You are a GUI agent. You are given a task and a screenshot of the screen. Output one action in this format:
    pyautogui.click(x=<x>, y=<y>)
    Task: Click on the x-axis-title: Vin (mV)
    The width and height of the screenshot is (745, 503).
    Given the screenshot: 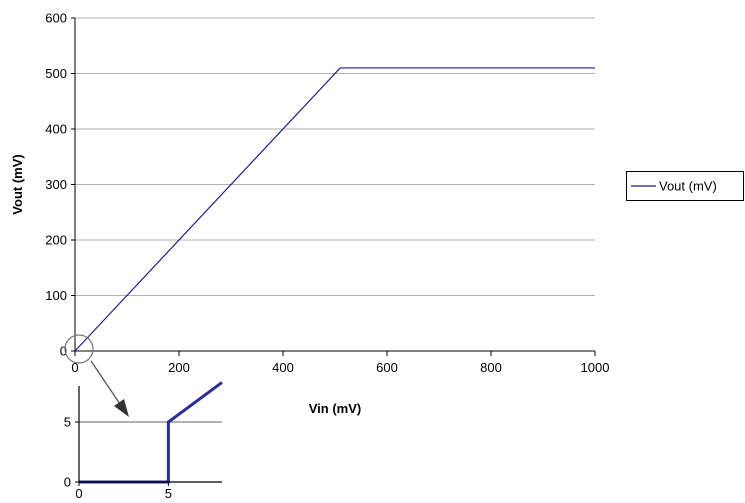 What is the action you would take?
    pyautogui.click(x=335, y=408)
    